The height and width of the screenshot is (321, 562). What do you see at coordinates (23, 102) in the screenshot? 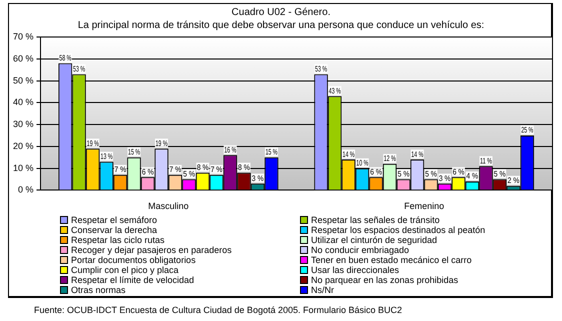
I see `y-tick-label: 40 %` at bounding box center [23, 102].